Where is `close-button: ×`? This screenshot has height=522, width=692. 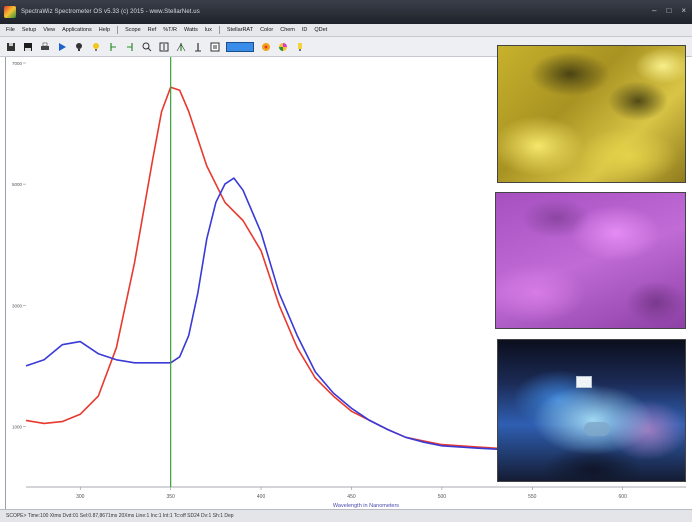
close-button: × is located at coordinates (683, 10).